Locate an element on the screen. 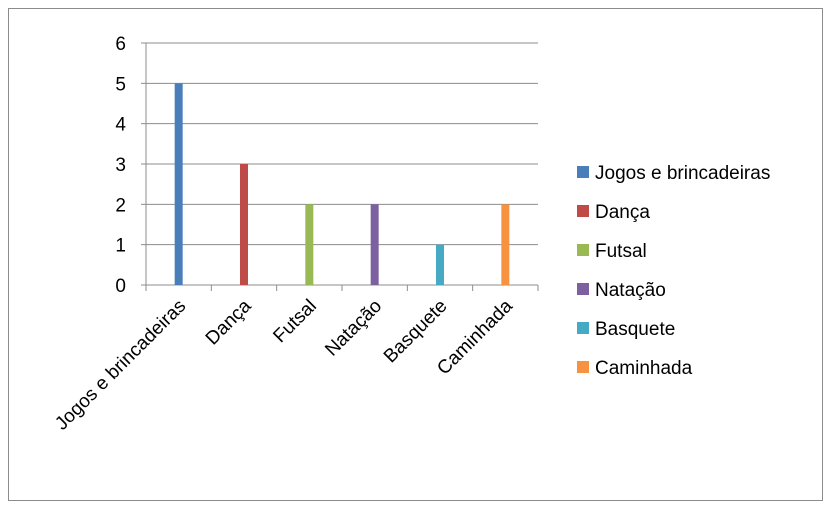 The width and height of the screenshot is (833, 509). y-tick-label: 4 is located at coordinates (120, 125).